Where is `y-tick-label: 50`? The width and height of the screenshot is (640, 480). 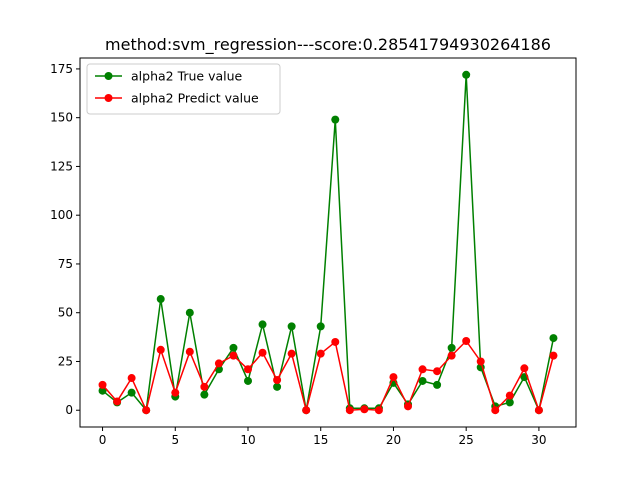
y-tick-label: 50 is located at coordinates (65, 313).